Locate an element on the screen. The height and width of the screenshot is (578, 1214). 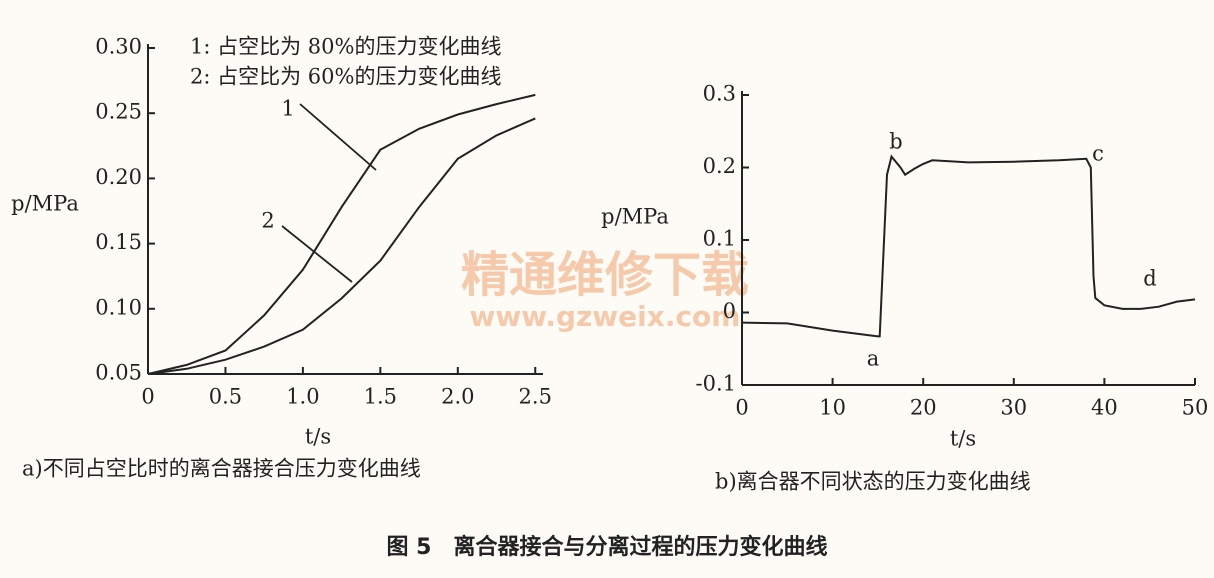
y-tick-label: 0.15 is located at coordinates (118, 242).